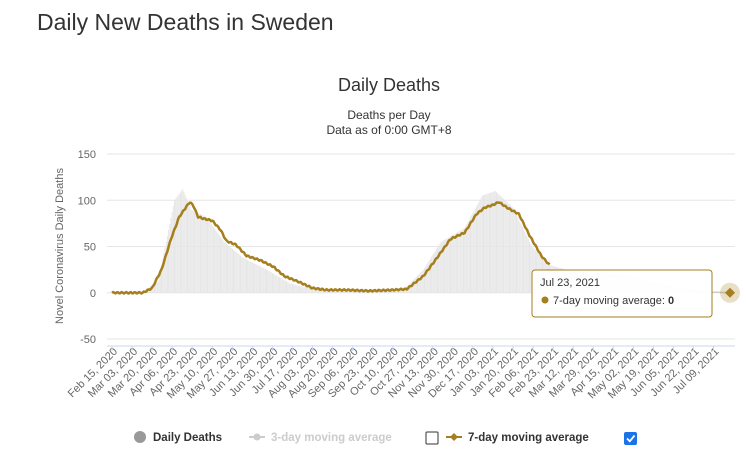  What do you see at coordinates (630, 438) in the screenshot?
I see `legend-checkbox-7day` at bounding box center [630, 438].